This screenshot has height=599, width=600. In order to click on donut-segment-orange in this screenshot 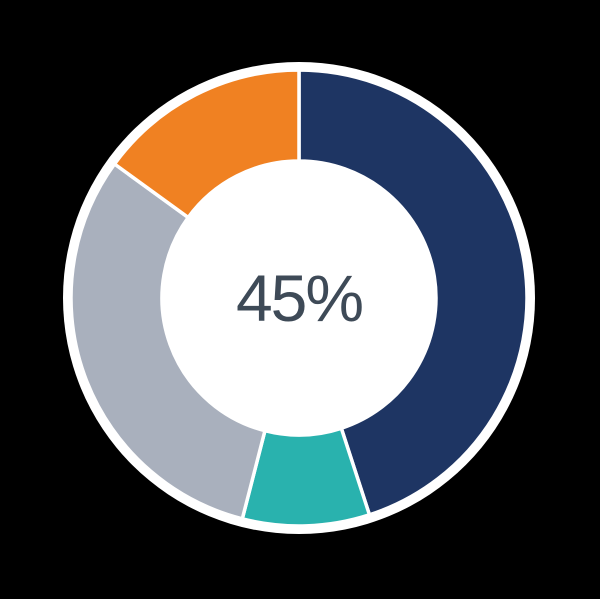, I will do `click(206, 144)`.